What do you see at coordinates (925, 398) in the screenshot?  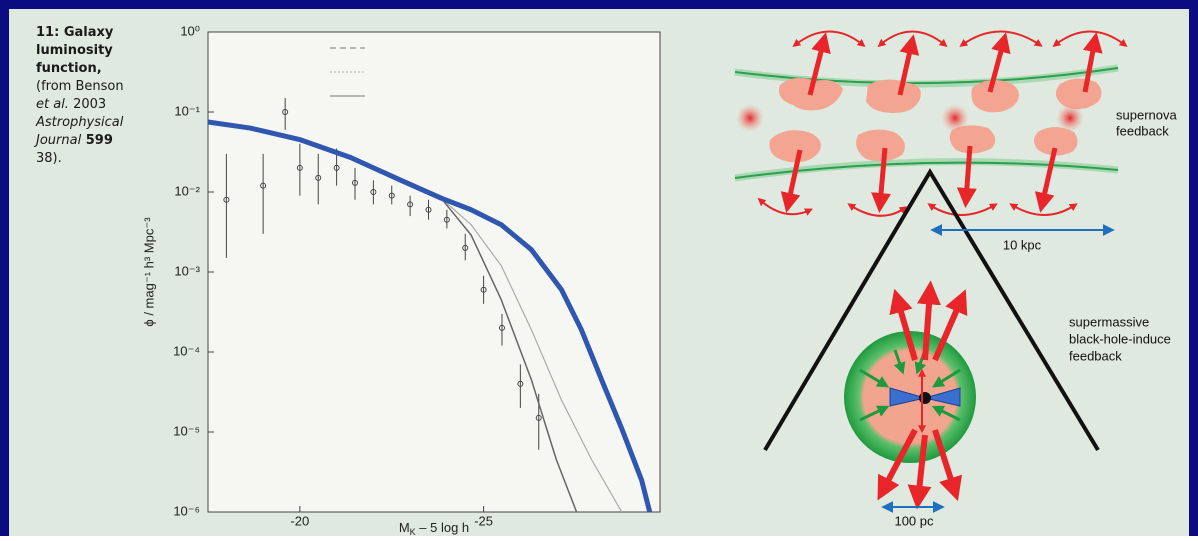 I see `black-hole` at bounding box center [925, 398].